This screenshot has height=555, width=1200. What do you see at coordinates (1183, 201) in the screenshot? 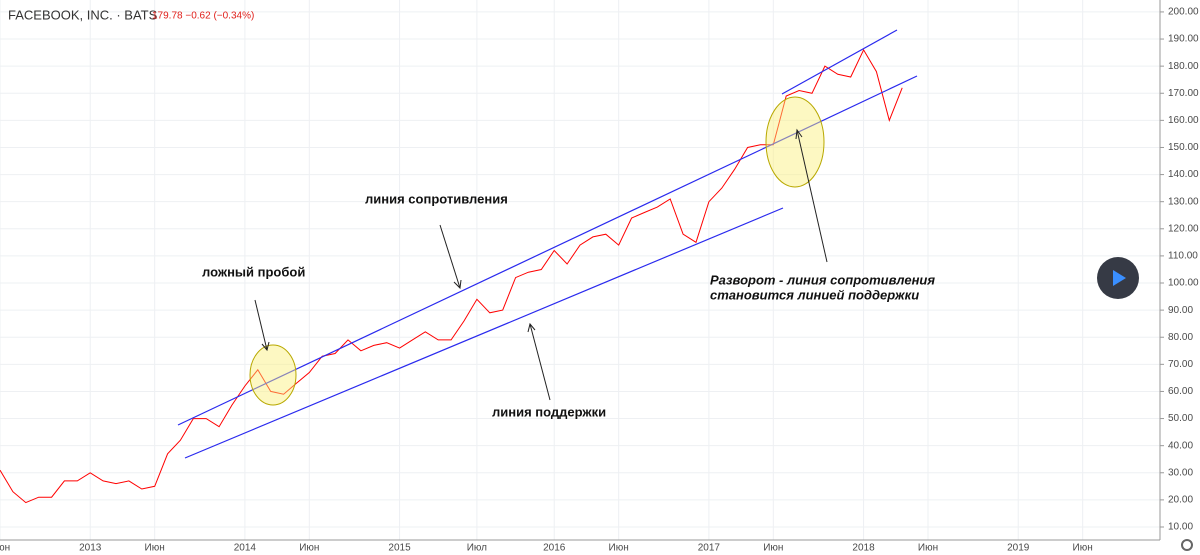
I see `y-tick-label: 130.00` at bounding box center [1183, 201].